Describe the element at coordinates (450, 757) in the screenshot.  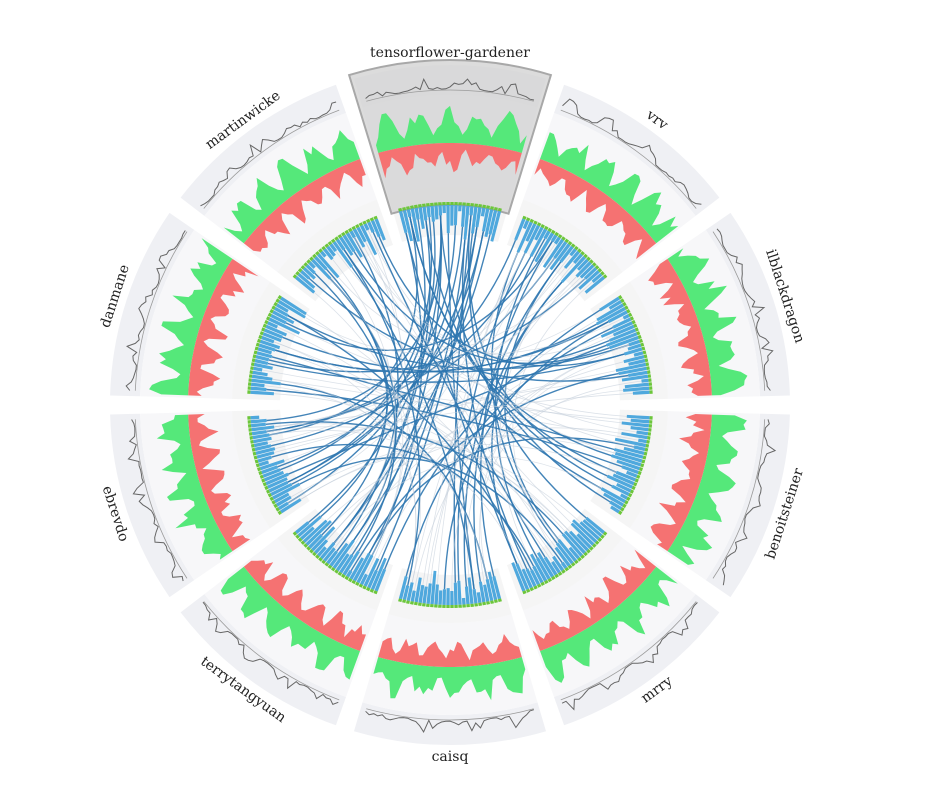
I see `segment-label: caisq` at that location.